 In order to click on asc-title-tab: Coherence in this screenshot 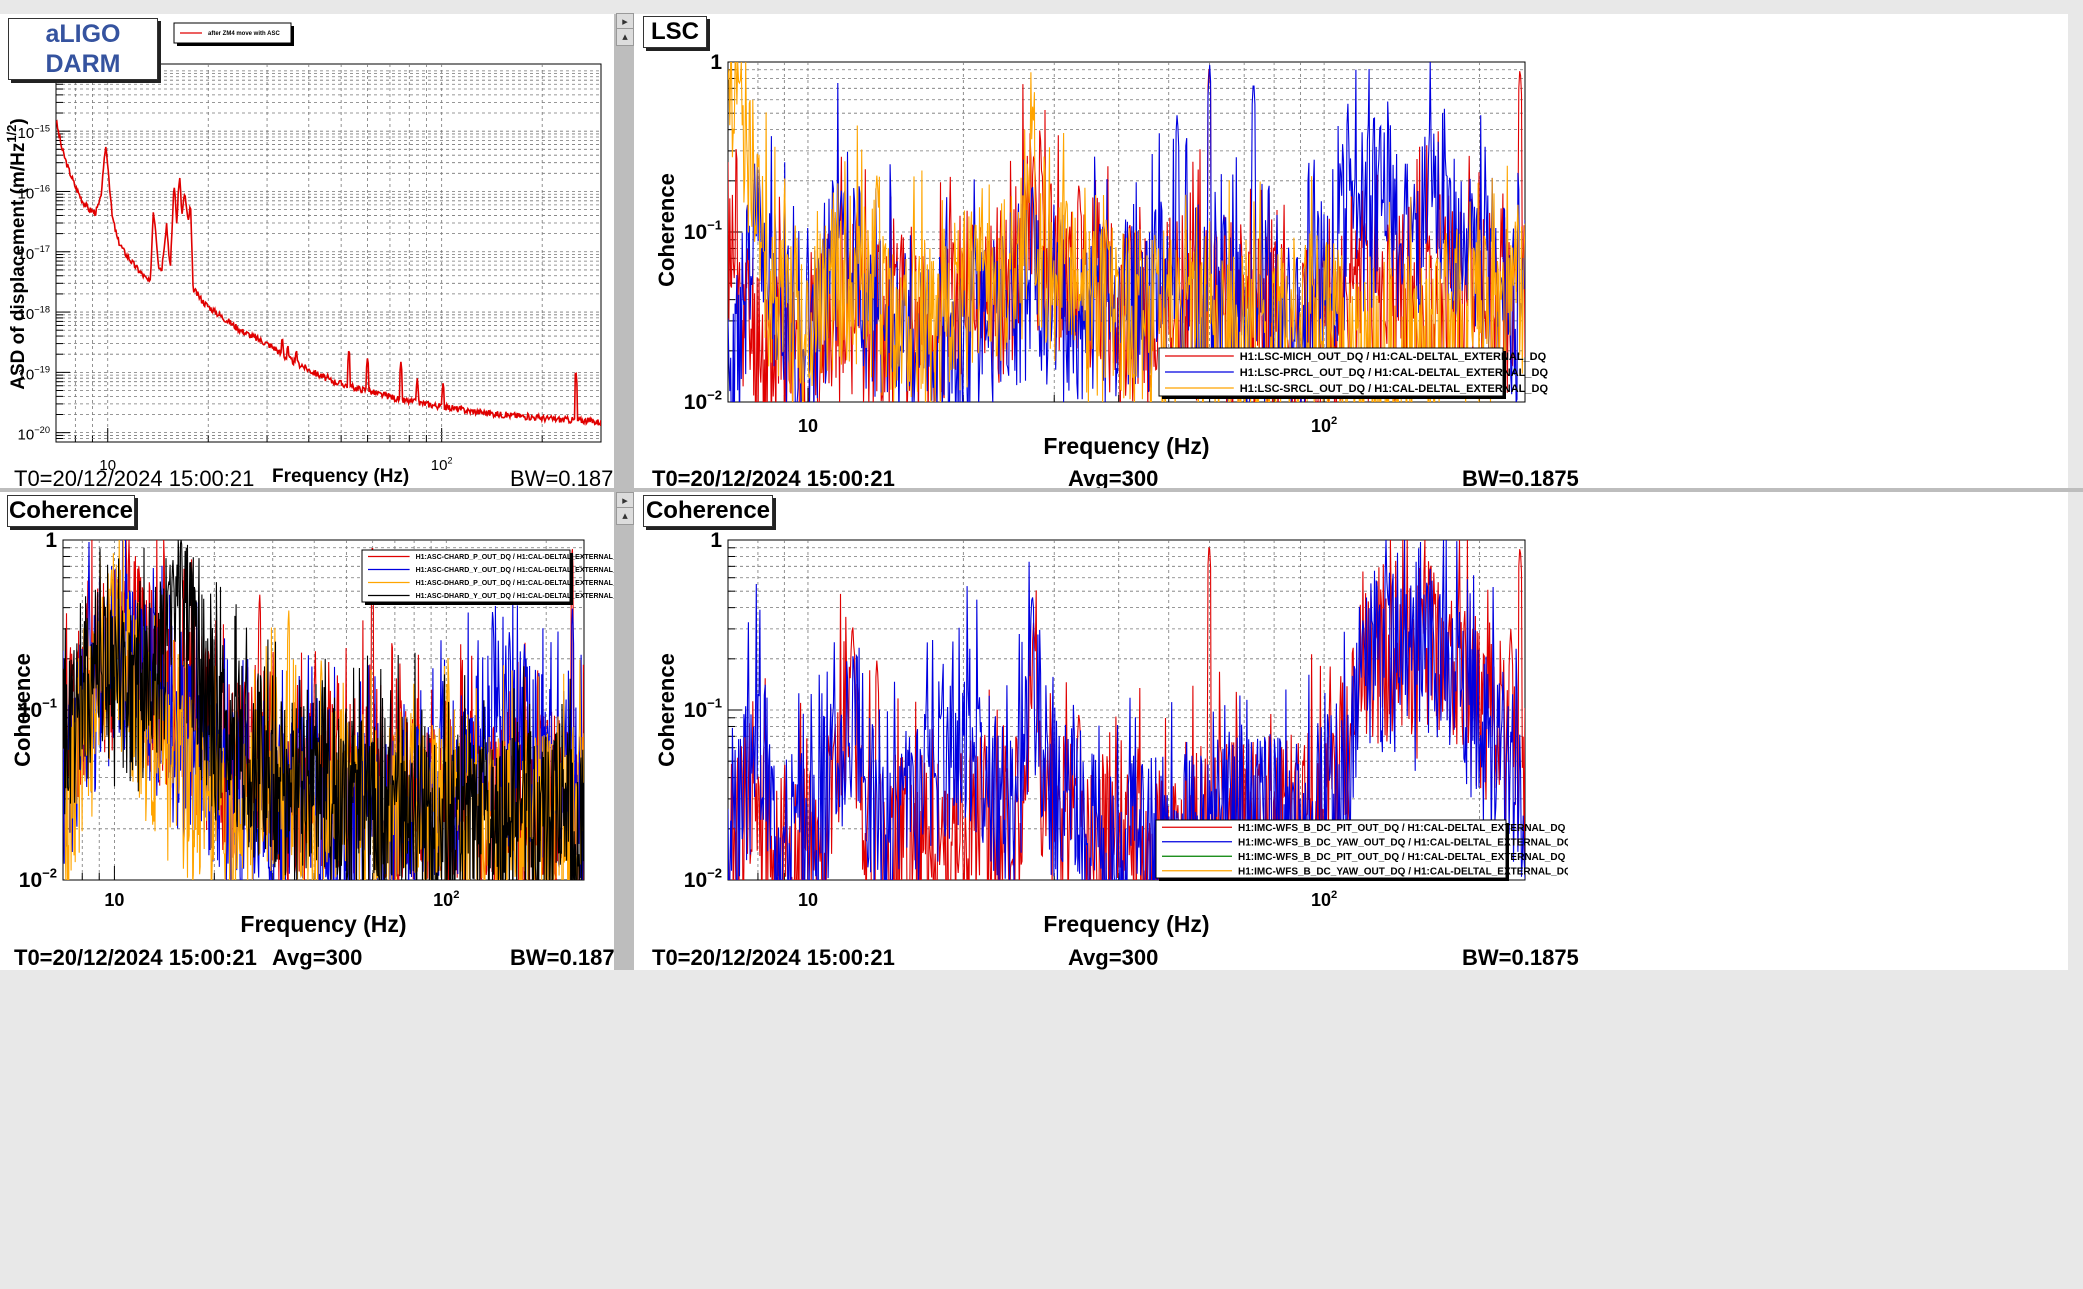, I will do `click(71, 511)`.